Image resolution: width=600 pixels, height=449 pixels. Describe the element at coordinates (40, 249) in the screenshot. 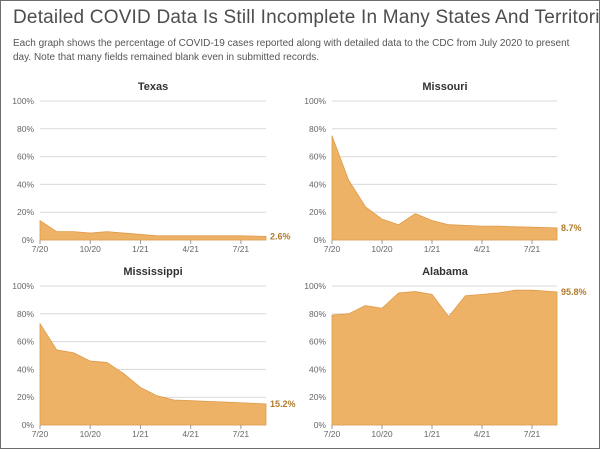

I see `x-tick-label-texas: 7/20` at that location.